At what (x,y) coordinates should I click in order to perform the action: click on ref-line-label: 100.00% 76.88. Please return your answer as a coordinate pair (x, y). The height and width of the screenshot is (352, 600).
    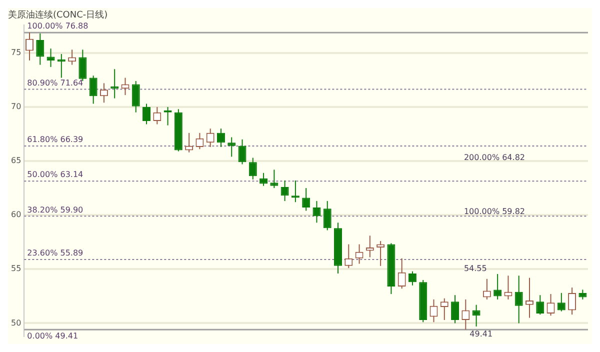
    Looking at the image, I should click on (57, 26).